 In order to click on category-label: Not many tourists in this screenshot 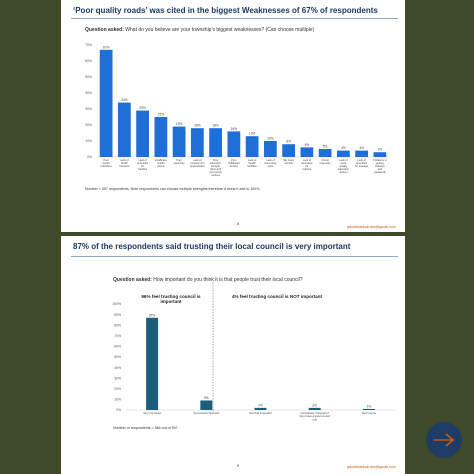, I will do `click(289, 161)`.